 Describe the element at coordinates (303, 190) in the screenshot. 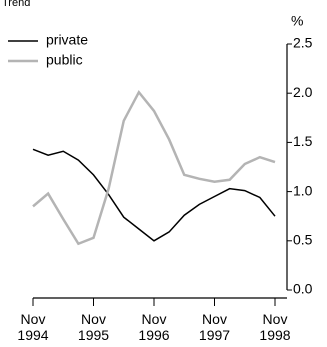

I see `y-tick-label: 1.0` at that location.